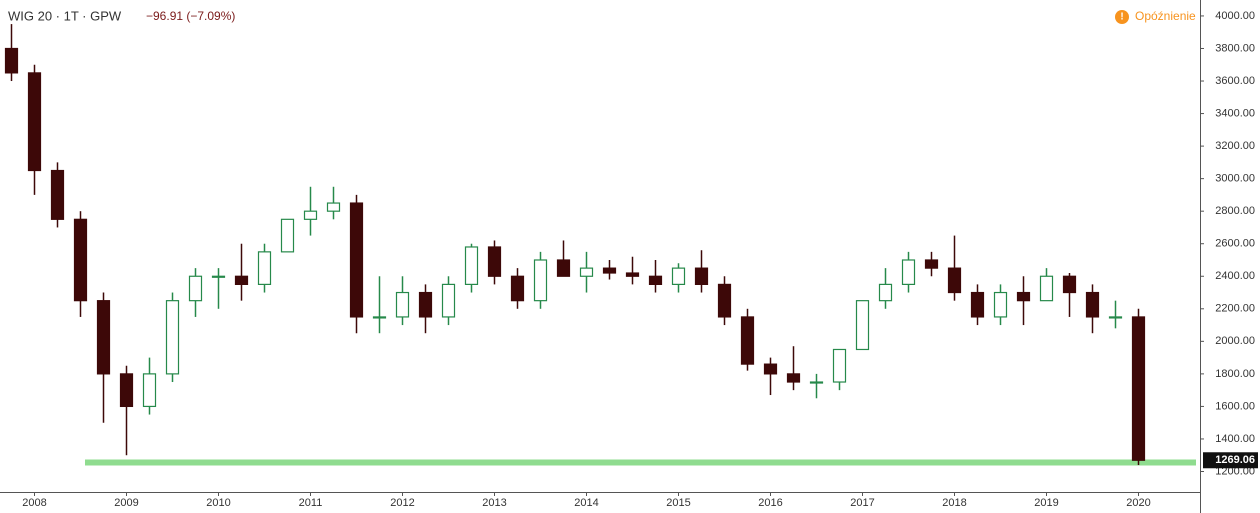 This screenshot has height=513, width=1260. Describe the element at coordinates (1235, 113) in the screenshot. I see `y-tick-label: 3400.00` at that location.